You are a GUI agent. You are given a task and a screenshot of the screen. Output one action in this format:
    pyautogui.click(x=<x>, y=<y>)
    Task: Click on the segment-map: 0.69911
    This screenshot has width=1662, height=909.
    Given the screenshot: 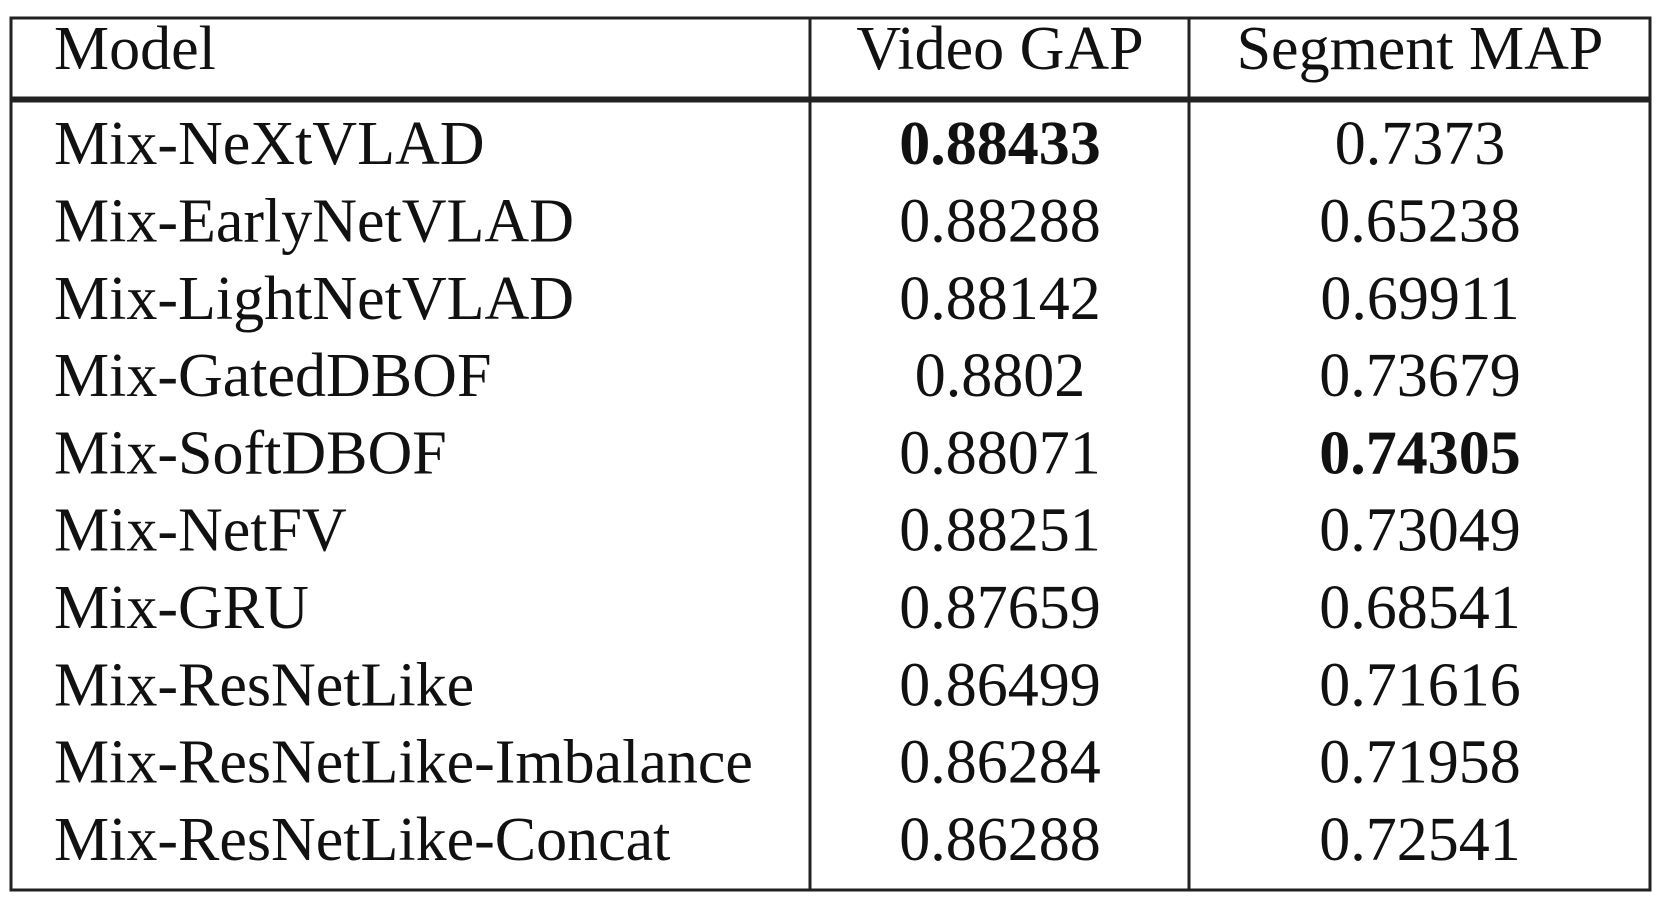 What is the action you would take?
    pyautogui.click(x=1419, y=299)
    